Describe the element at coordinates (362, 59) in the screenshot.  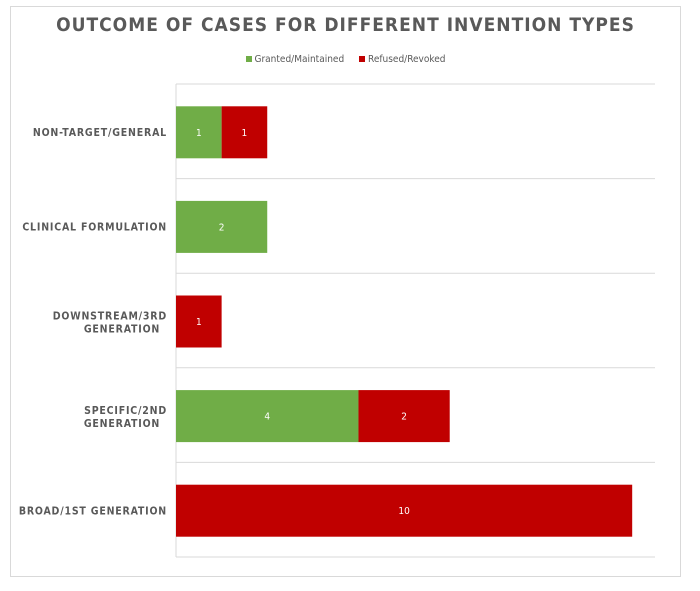
I see `legend-swatch-refused` at that location.